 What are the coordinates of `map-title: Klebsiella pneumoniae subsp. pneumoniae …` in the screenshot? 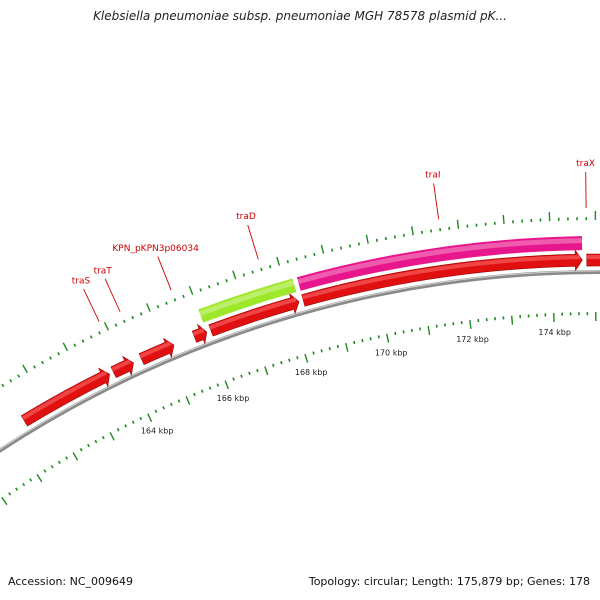 It's located at (300, 16).